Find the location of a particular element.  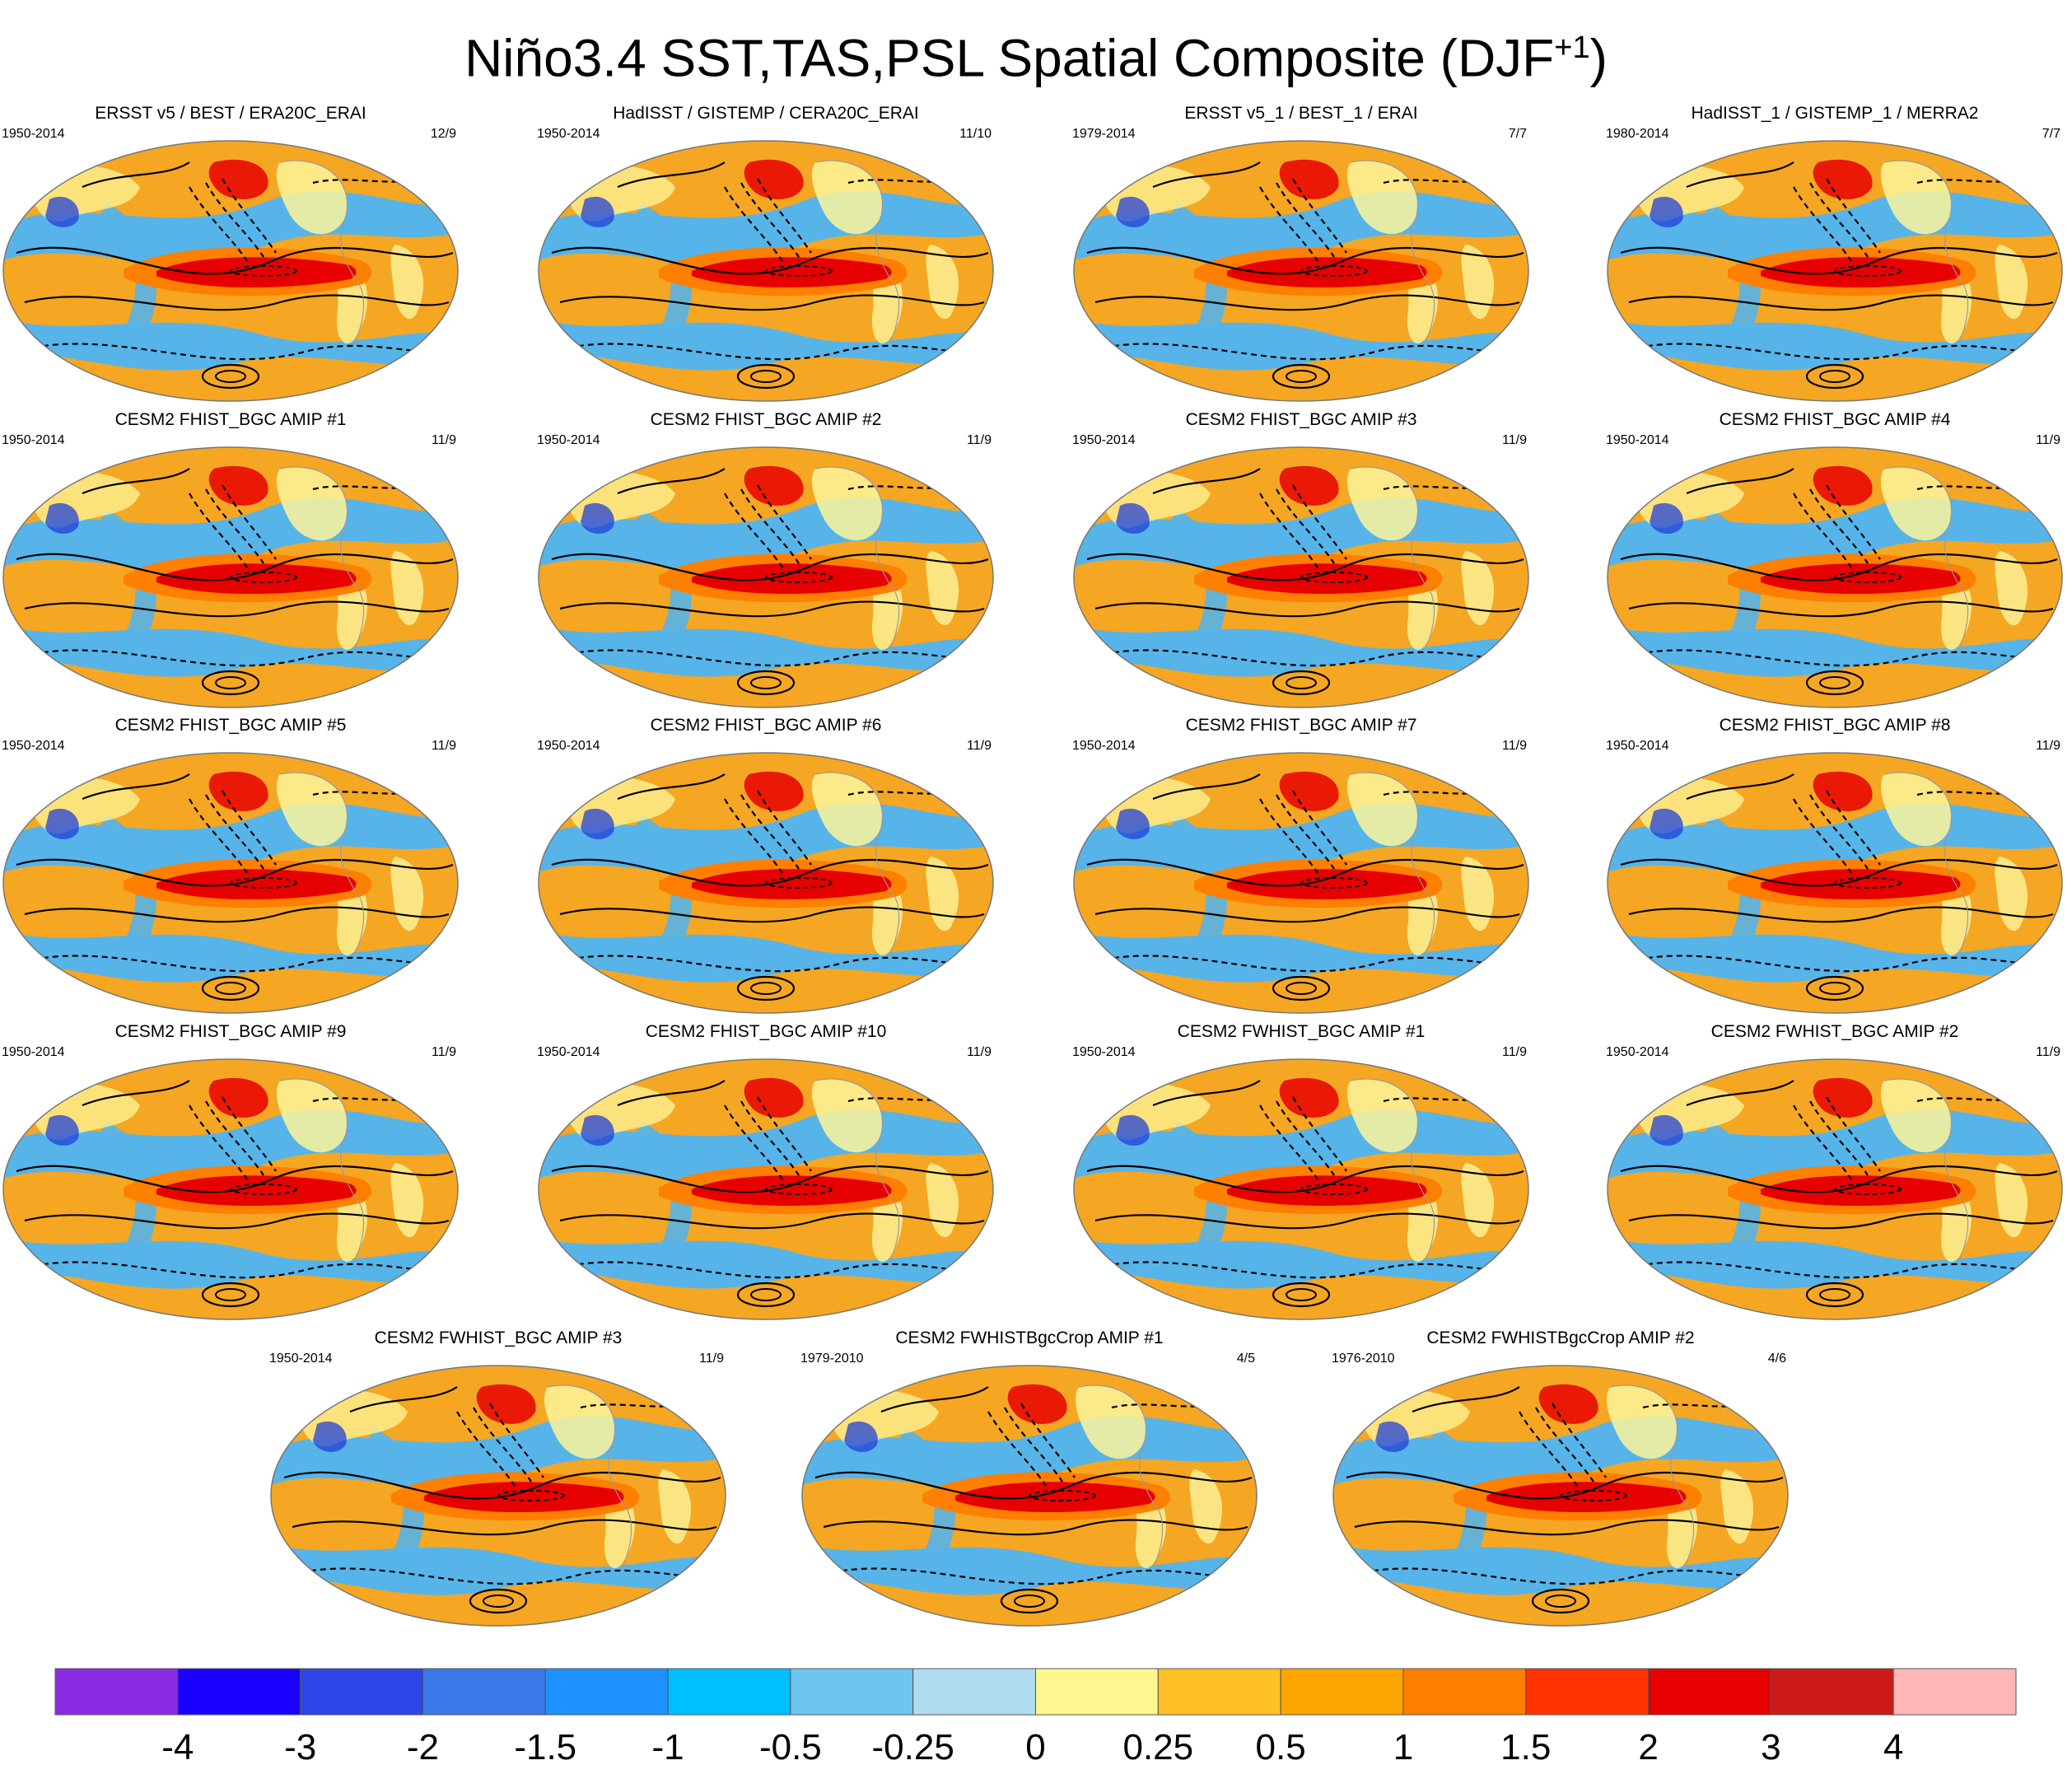

panel-years: 1979-2010 is located at coordinates (832, 1359).